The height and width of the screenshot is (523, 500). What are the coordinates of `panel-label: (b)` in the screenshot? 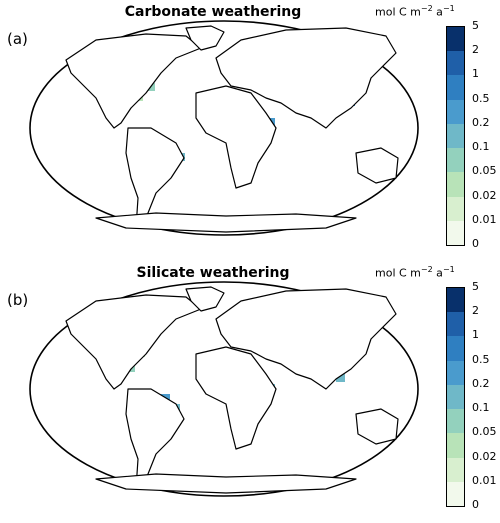 It's located at (18, 300).